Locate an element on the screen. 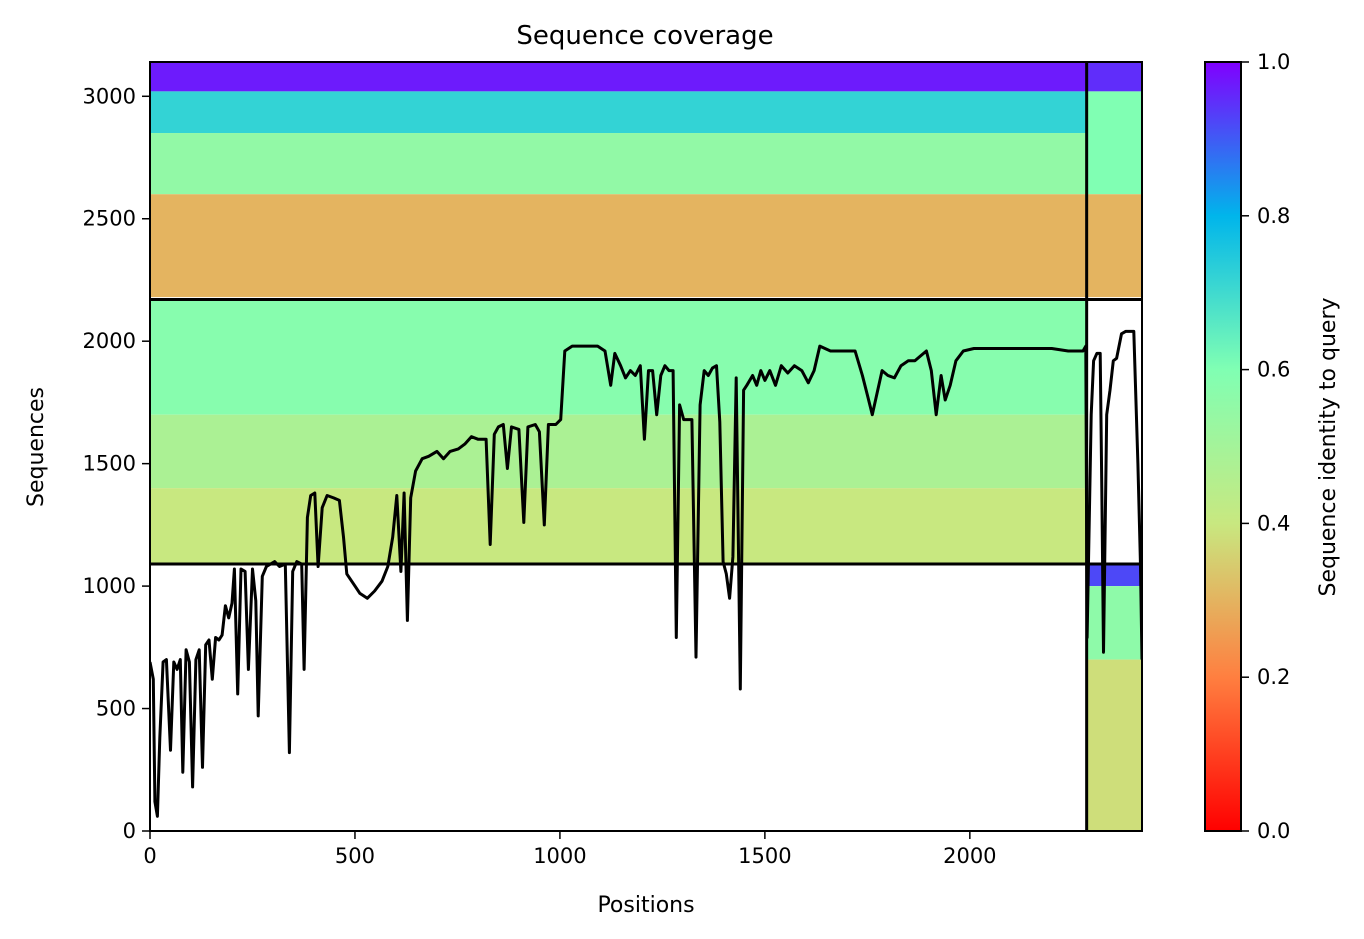 Image resolution: width=1364 pixels, height=939 pixels. y-axis: 0 500 1000 1500 2000 2500 3000 is located at coordinates (116, 463).